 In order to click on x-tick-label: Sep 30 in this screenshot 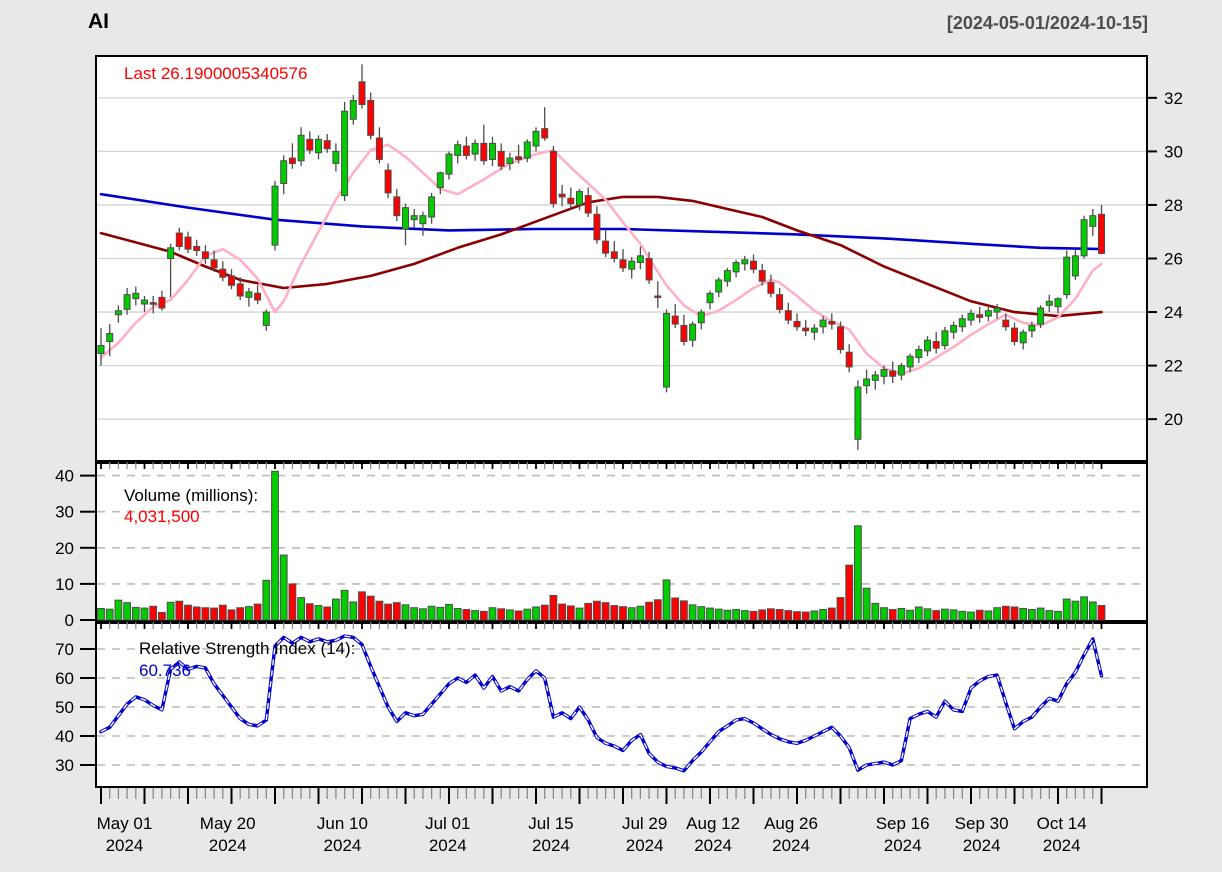, I will do `click(982, 823)`.